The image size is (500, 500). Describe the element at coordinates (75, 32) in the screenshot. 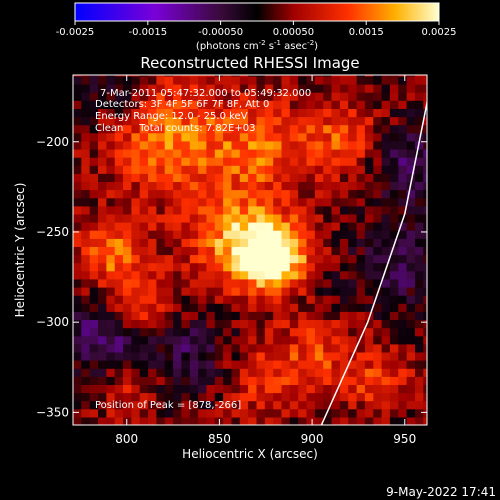

I see `colorbar-tick-label: -0.0025` at that location.